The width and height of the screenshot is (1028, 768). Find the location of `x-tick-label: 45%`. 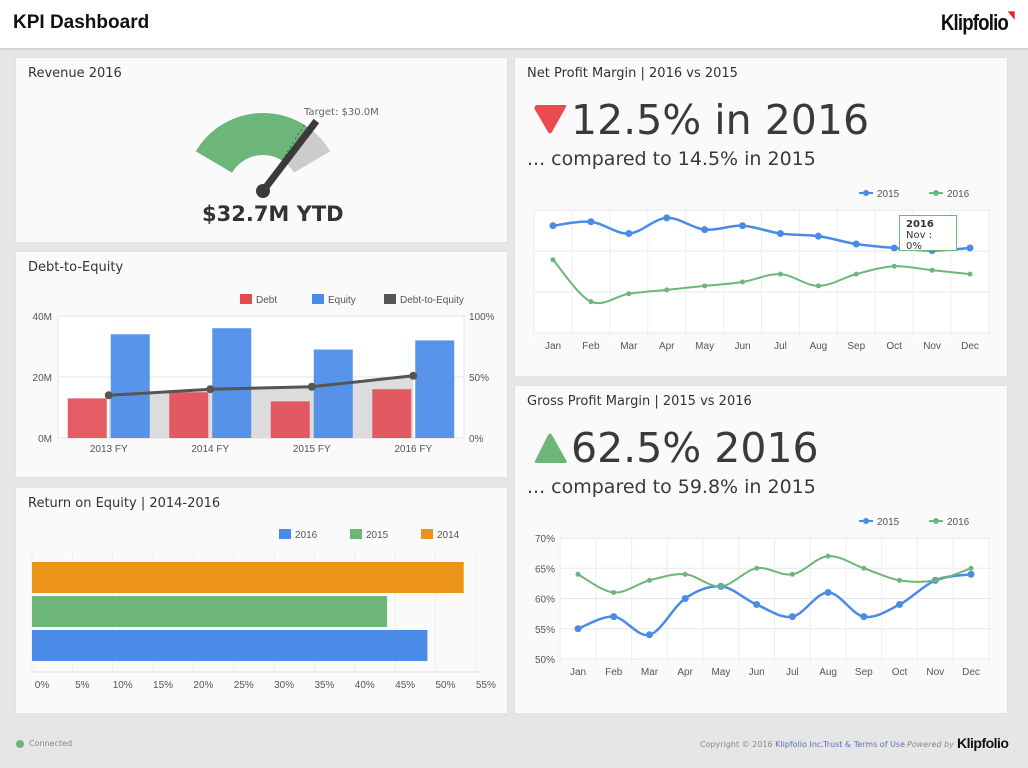

x-tick-label: 45% is located at coordinates (405, 685).